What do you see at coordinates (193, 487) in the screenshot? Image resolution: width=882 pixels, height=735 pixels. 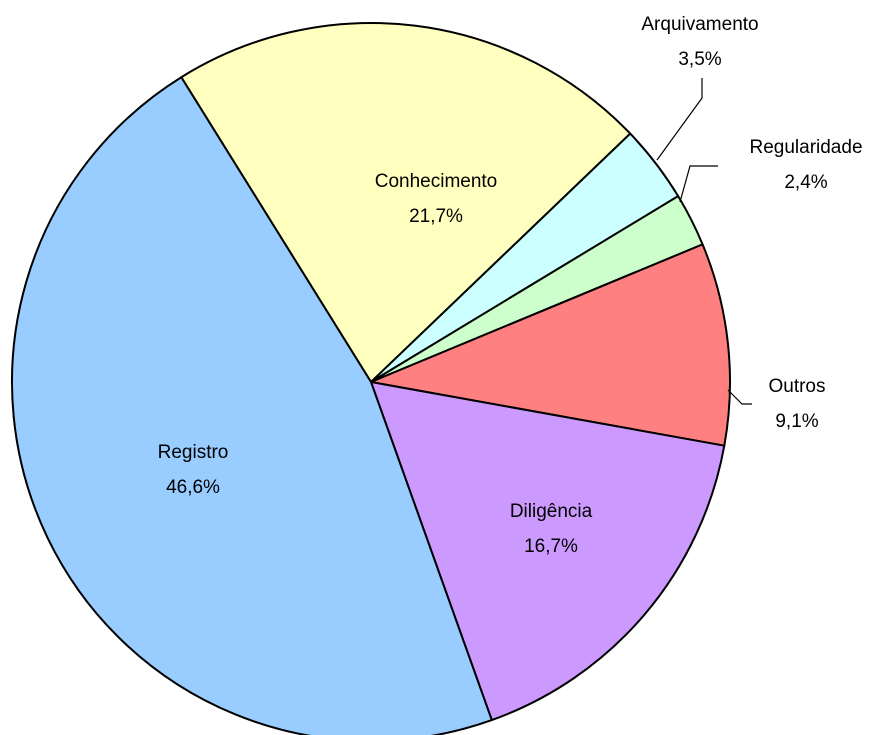 I see `slice-value-label: 46,6%` at bounding box center [193, 487].